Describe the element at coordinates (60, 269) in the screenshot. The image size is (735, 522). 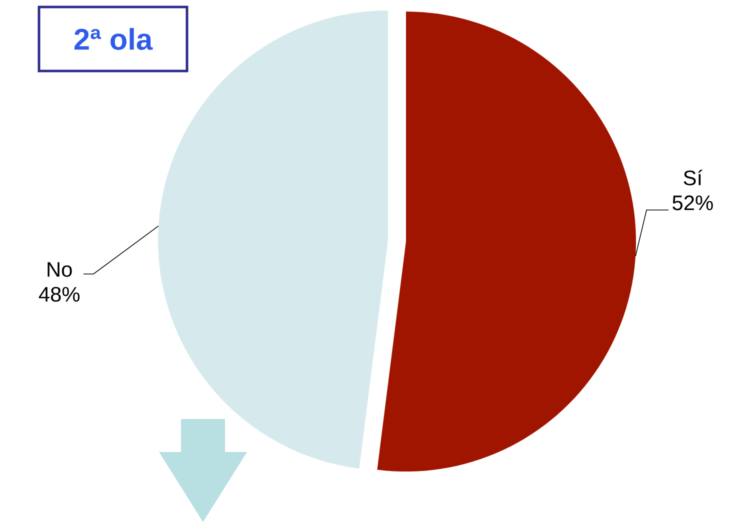
I see `slice-label: No` at that location.